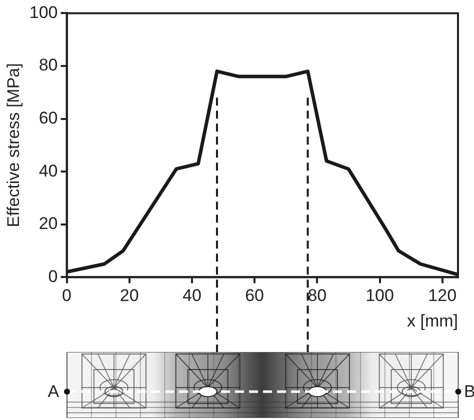  Describe the element at coordinates (432, 320) in the screenshot. I see `x-axis-title: x [mm]` at that location.